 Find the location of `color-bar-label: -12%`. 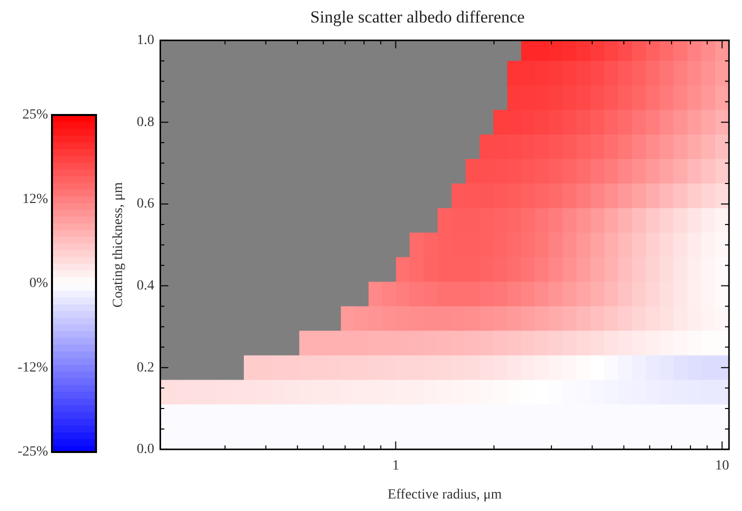

color-bar-label: -12% is located at coordinates (33, 368).